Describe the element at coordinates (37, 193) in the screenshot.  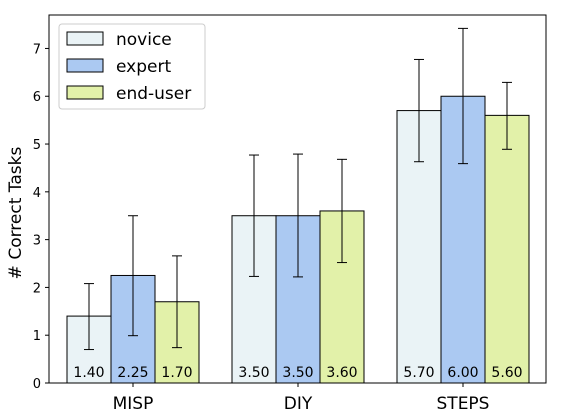
I see `y-tick-label-4: 4` at that location.